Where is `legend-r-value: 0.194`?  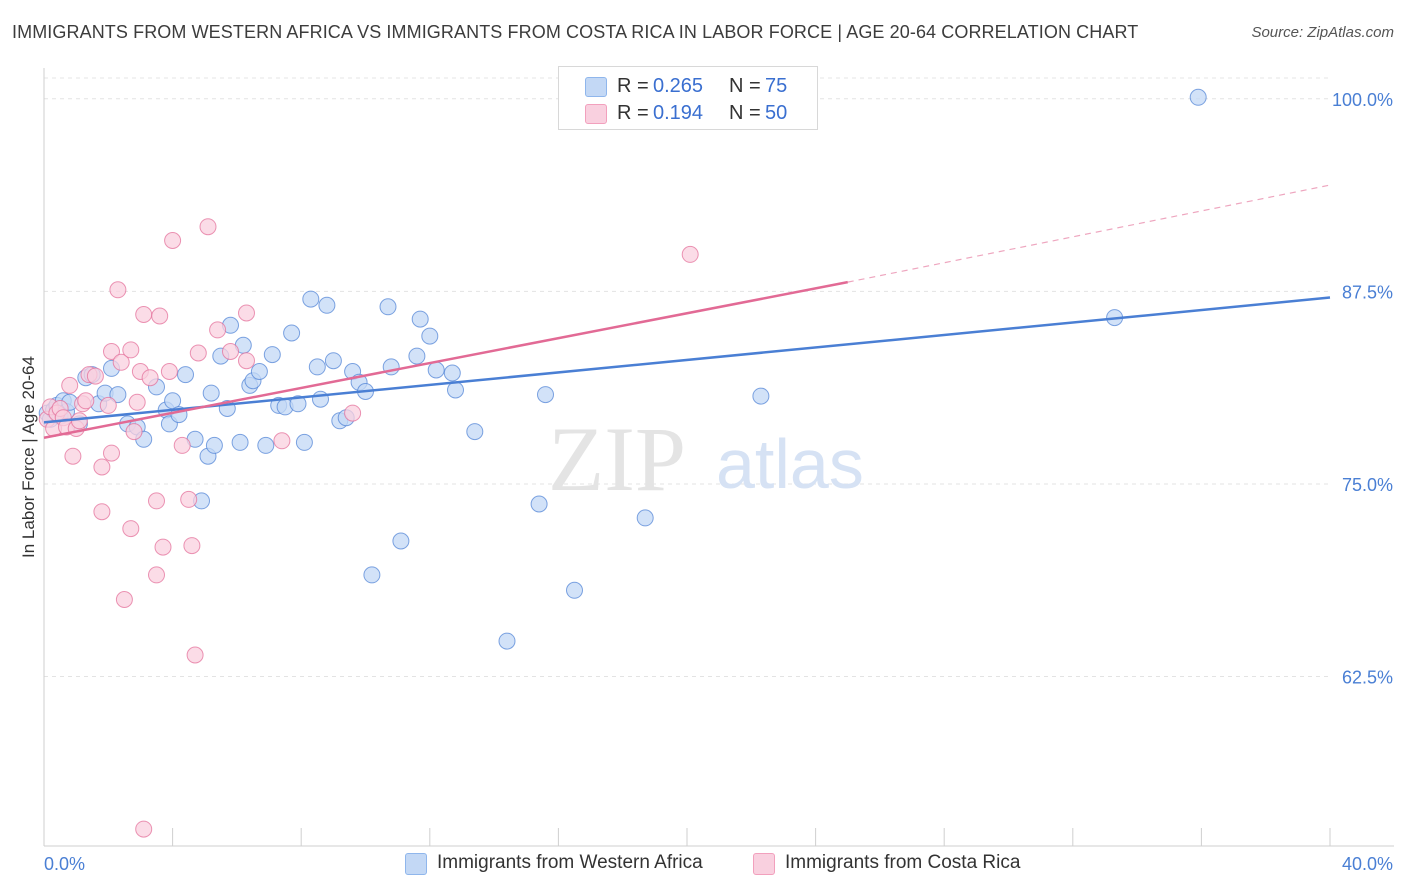 legend-r-value: 0.194 is located at coordinates (678, 113).